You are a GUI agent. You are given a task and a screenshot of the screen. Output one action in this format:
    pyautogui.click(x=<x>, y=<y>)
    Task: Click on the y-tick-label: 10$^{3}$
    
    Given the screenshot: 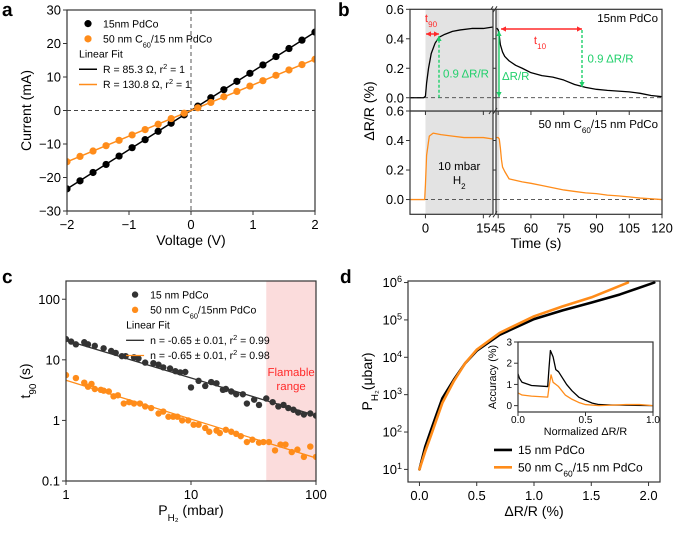 What is the action you would take?
    pyautogui.click(x=392, y=394)
    